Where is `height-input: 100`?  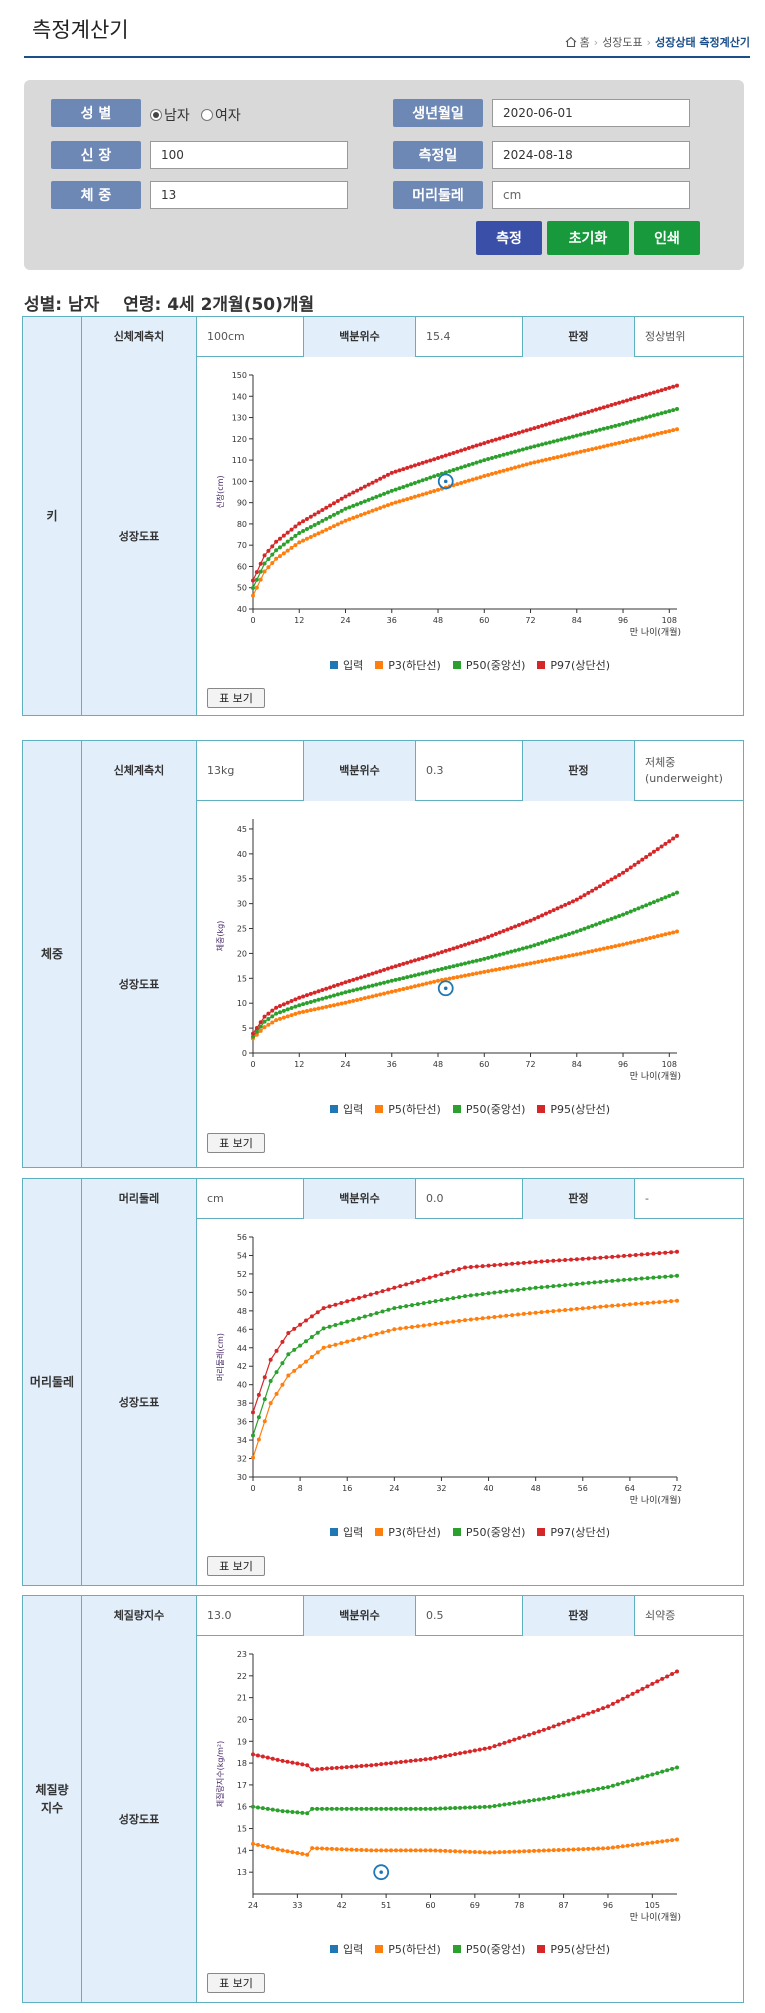 height-input: 100 is located at coordinates (249, 155).